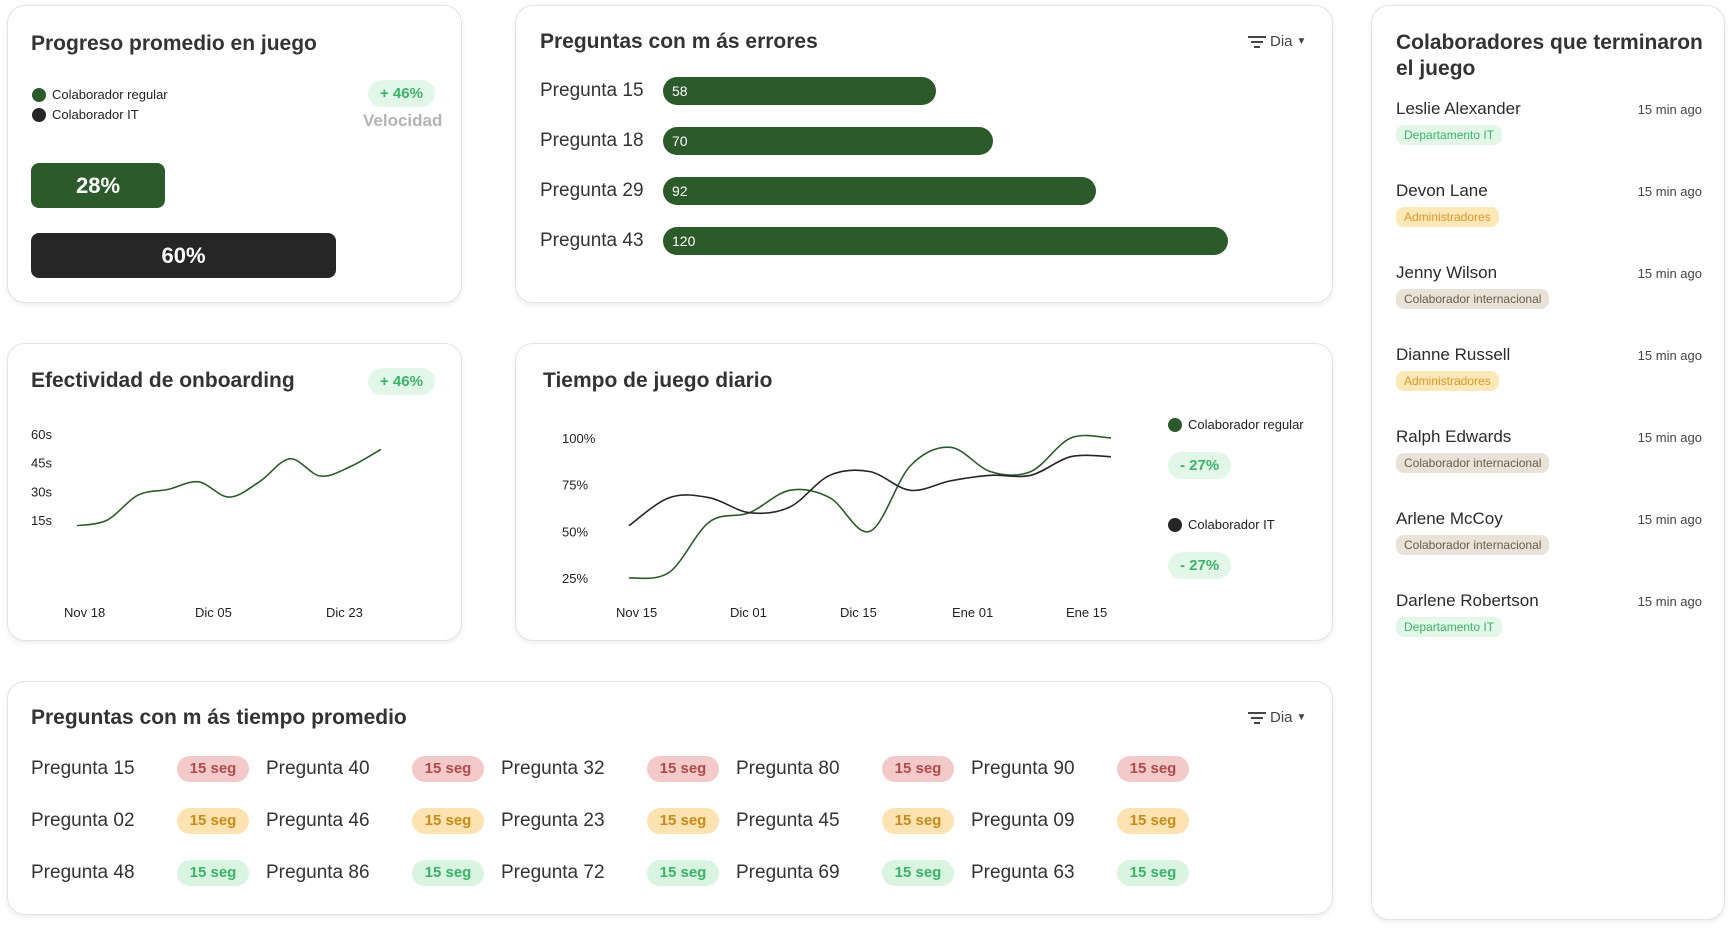 This screenshot has height=928, width=1732. I want to click on collaborator-name: Dianne Russell, so click(1453, 354).